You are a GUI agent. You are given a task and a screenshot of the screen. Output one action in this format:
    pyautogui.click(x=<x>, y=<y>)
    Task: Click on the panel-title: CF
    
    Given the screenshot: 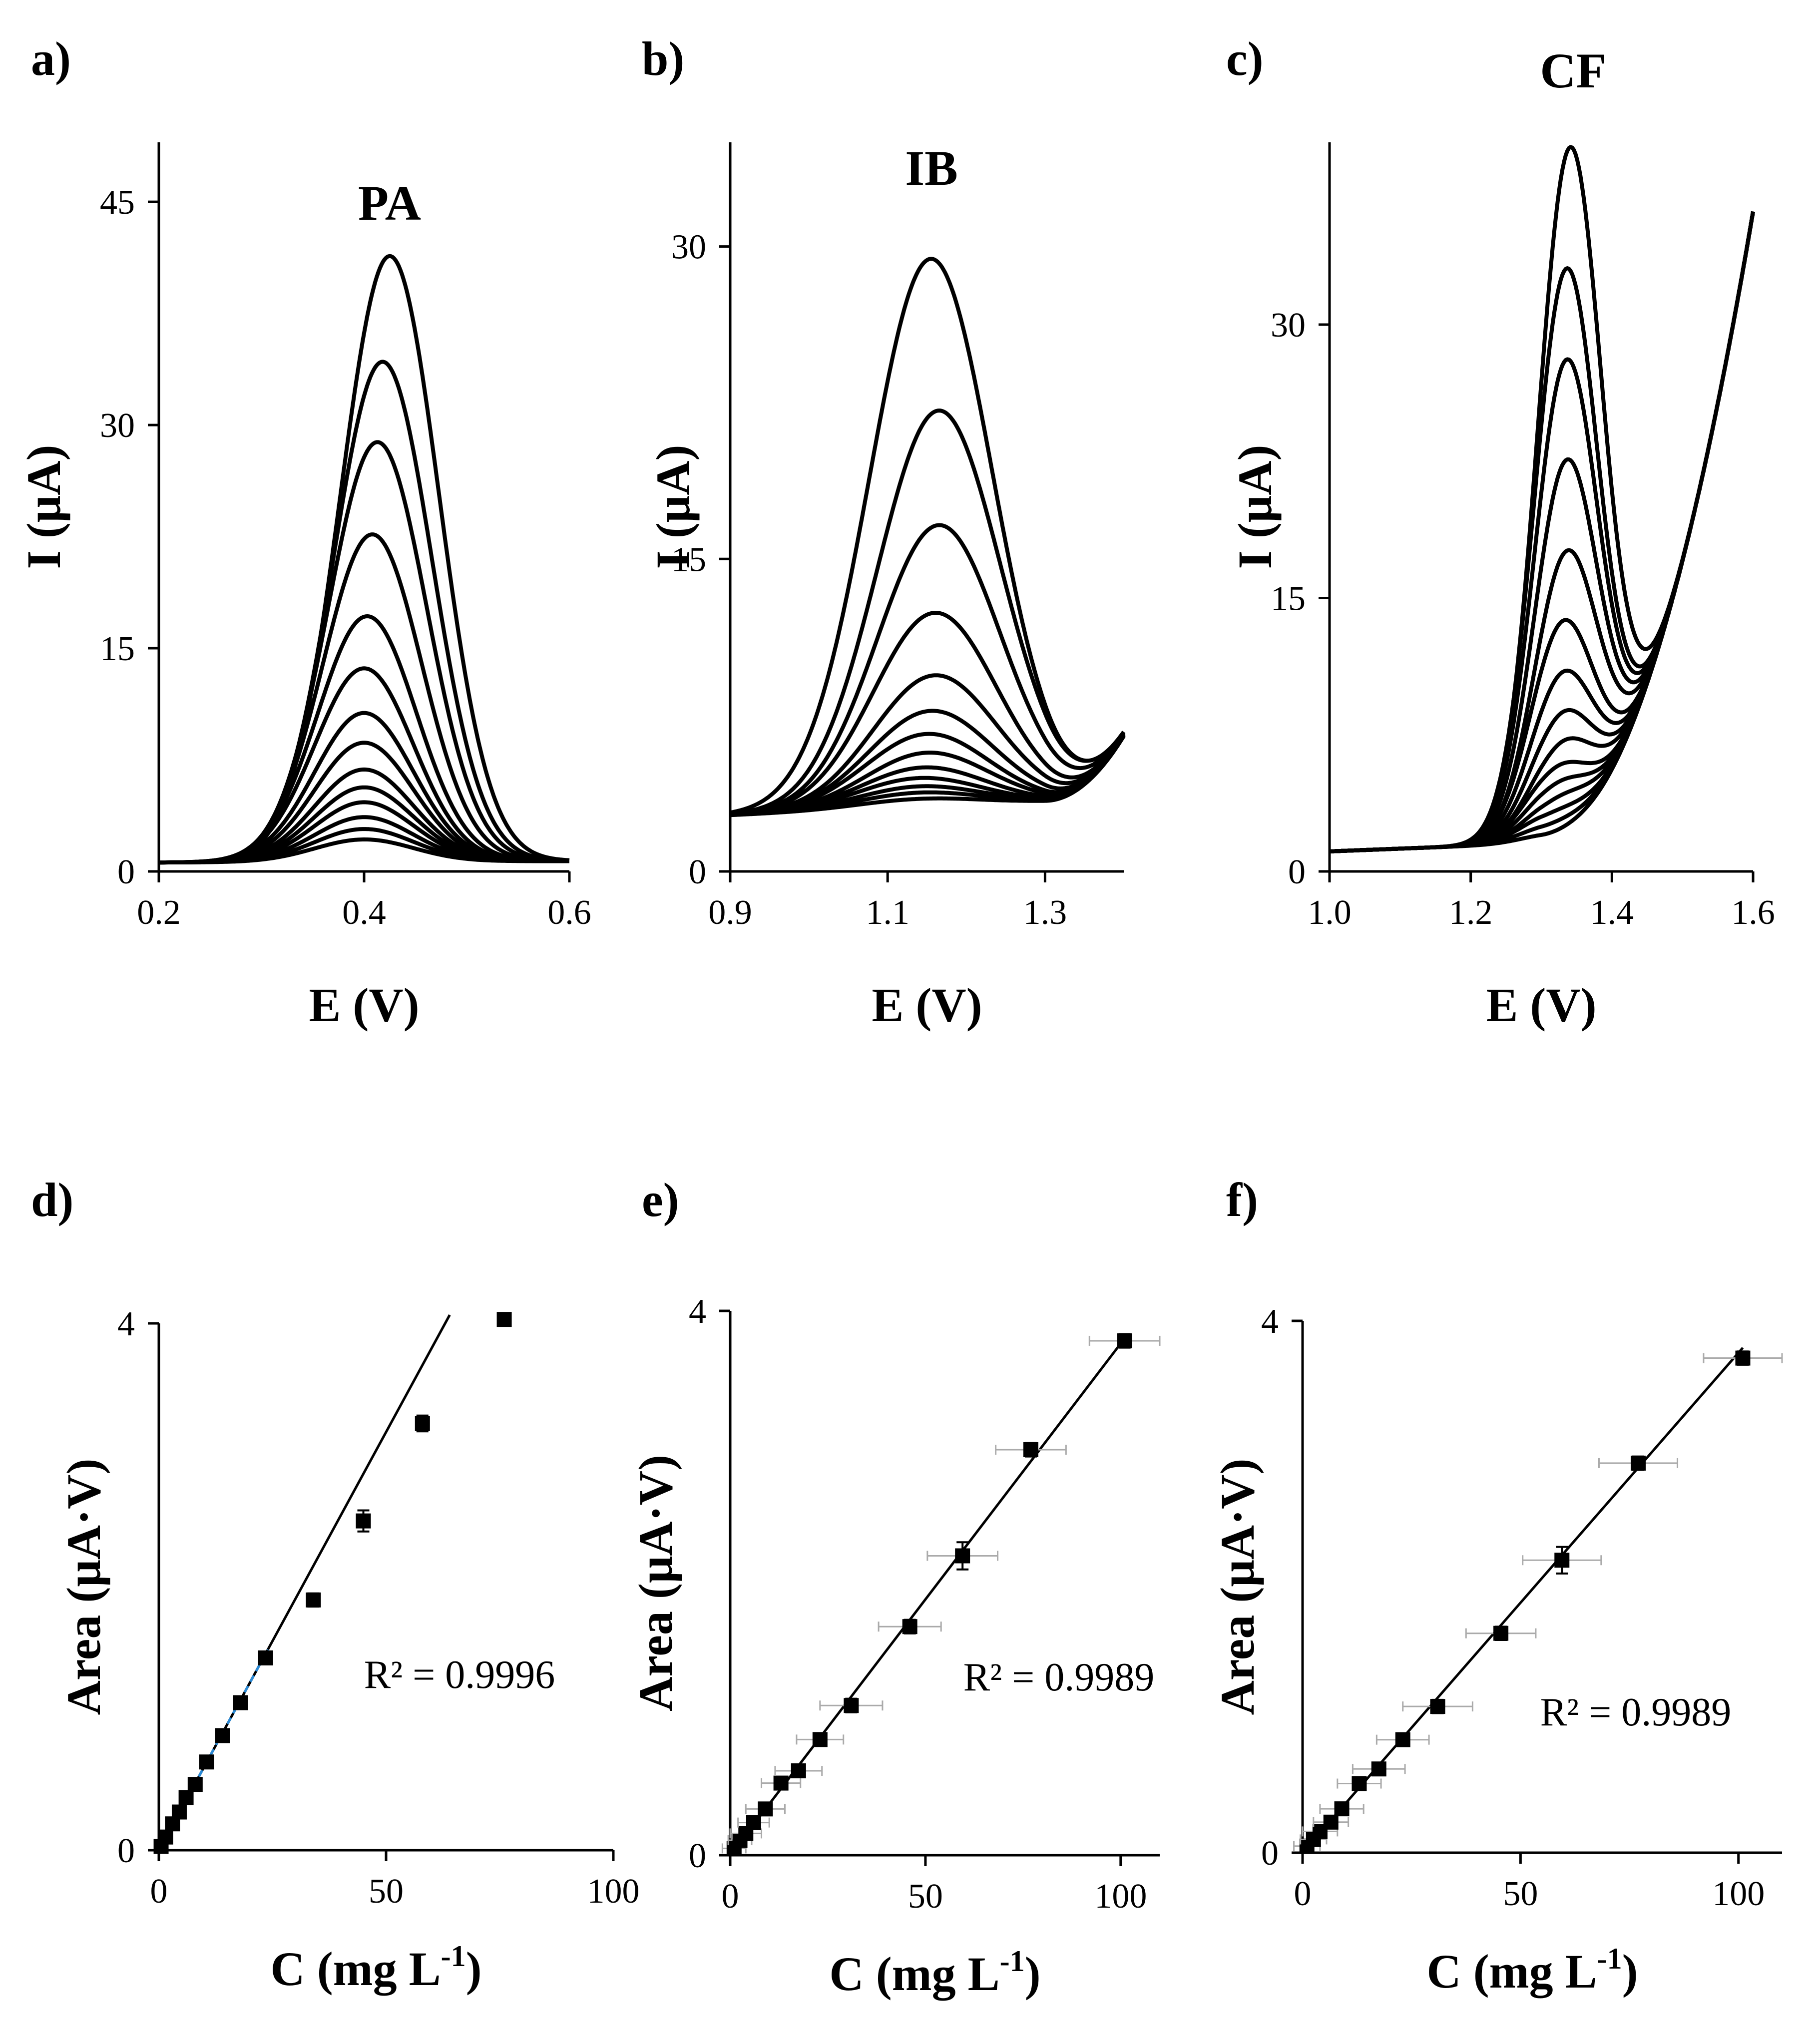 What is the action you would take?
    pyautogui.click(x=1573, y=70)
    